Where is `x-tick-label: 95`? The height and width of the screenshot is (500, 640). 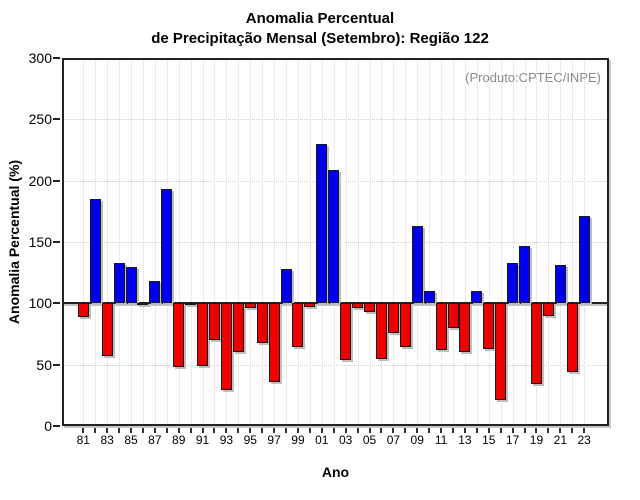
x-tick-label: 95 is located at coordinates (250, 440).